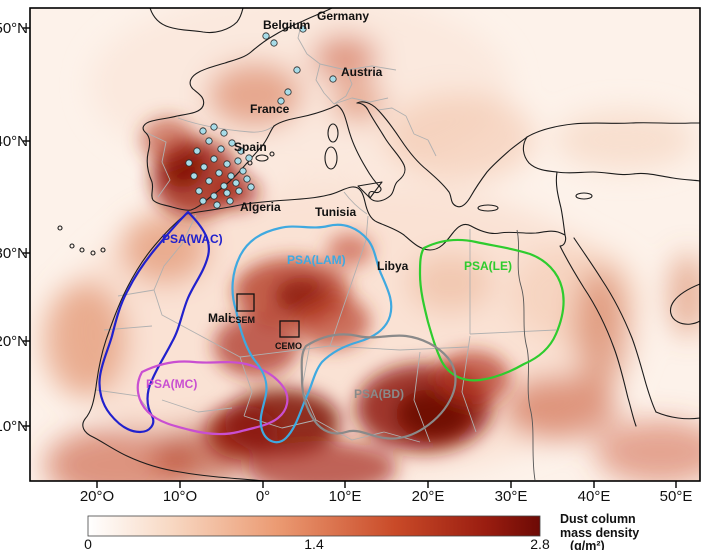  What do you see at coordinates (386, 496) in the screenshot?
I see `x-axis-tick-labels: 20°O 10°O 0° 10°E 20°E 30°E 40°E 50°E` at bounding box center [386, 496].